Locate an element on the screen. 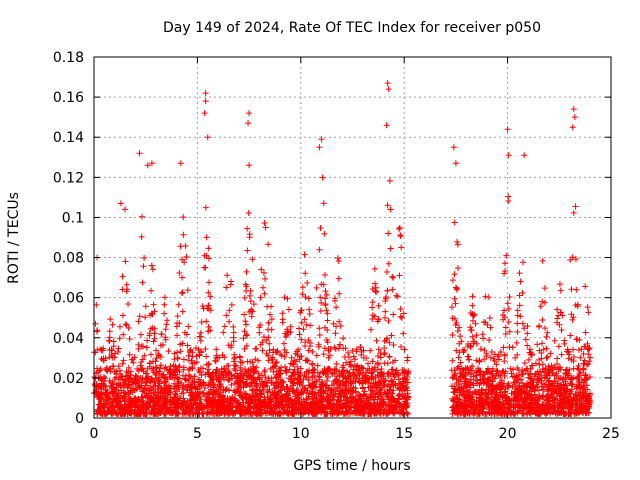 The height and width of the screenshot is (480, 640). y-tick-label: 0.14 is located at coordinates (68, 138).